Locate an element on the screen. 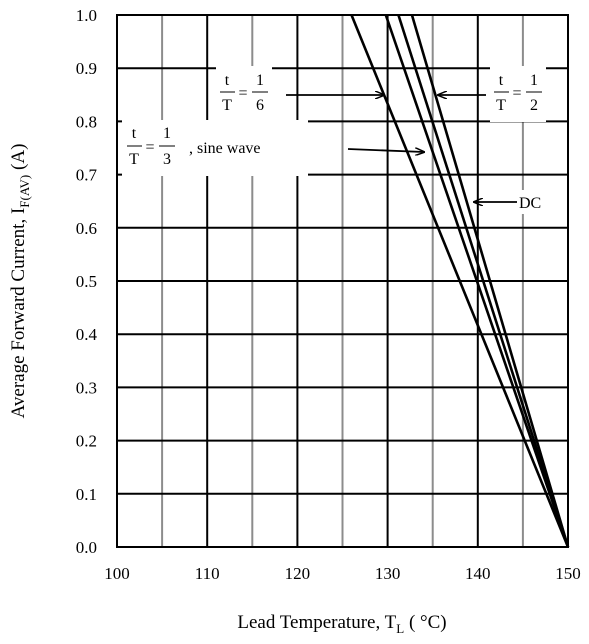 The image size is (589, 644). y-tick-label: 0.8 is located at coordinates (86, 121).